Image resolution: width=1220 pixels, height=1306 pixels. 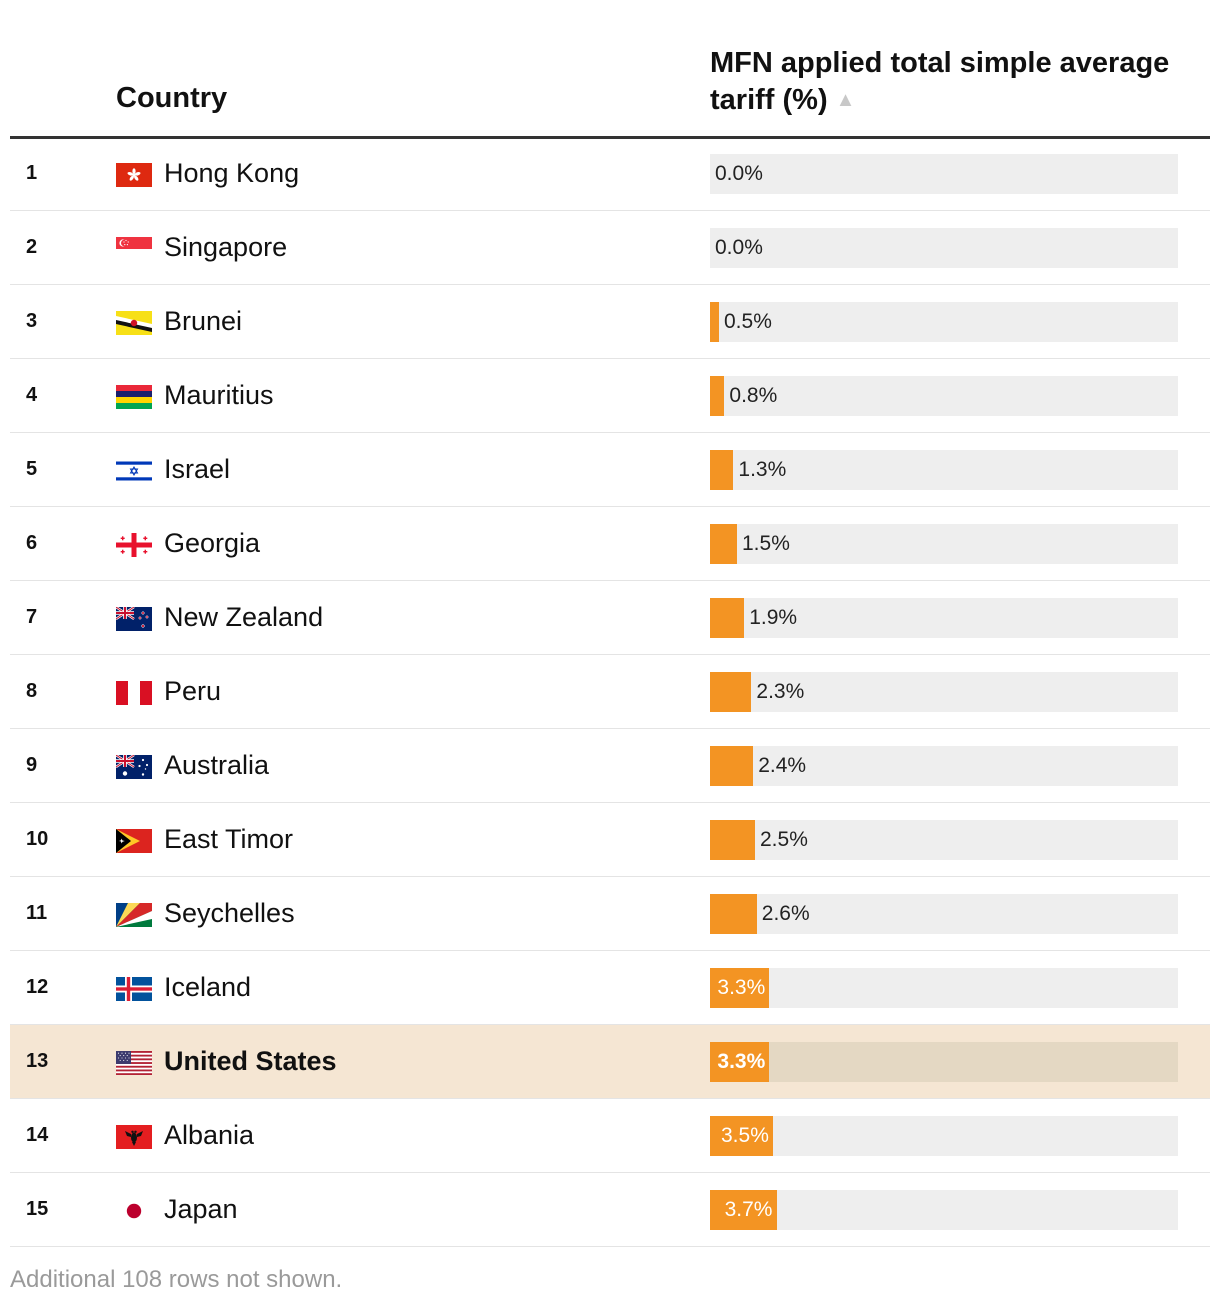 I want to click on mauritius-flag-graphic, so click(x=134, y=397).